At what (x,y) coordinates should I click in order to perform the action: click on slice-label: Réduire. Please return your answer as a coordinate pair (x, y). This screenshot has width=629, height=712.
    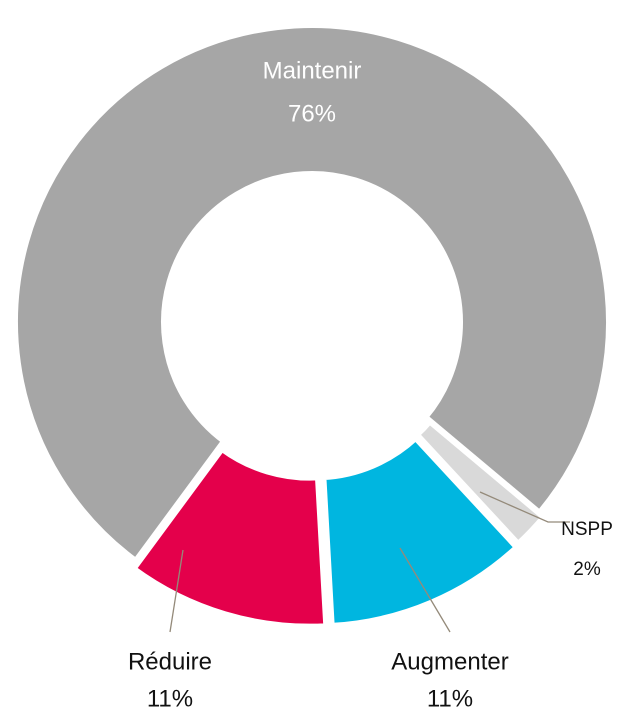
    Looking at the image, I should click on (170, 661).